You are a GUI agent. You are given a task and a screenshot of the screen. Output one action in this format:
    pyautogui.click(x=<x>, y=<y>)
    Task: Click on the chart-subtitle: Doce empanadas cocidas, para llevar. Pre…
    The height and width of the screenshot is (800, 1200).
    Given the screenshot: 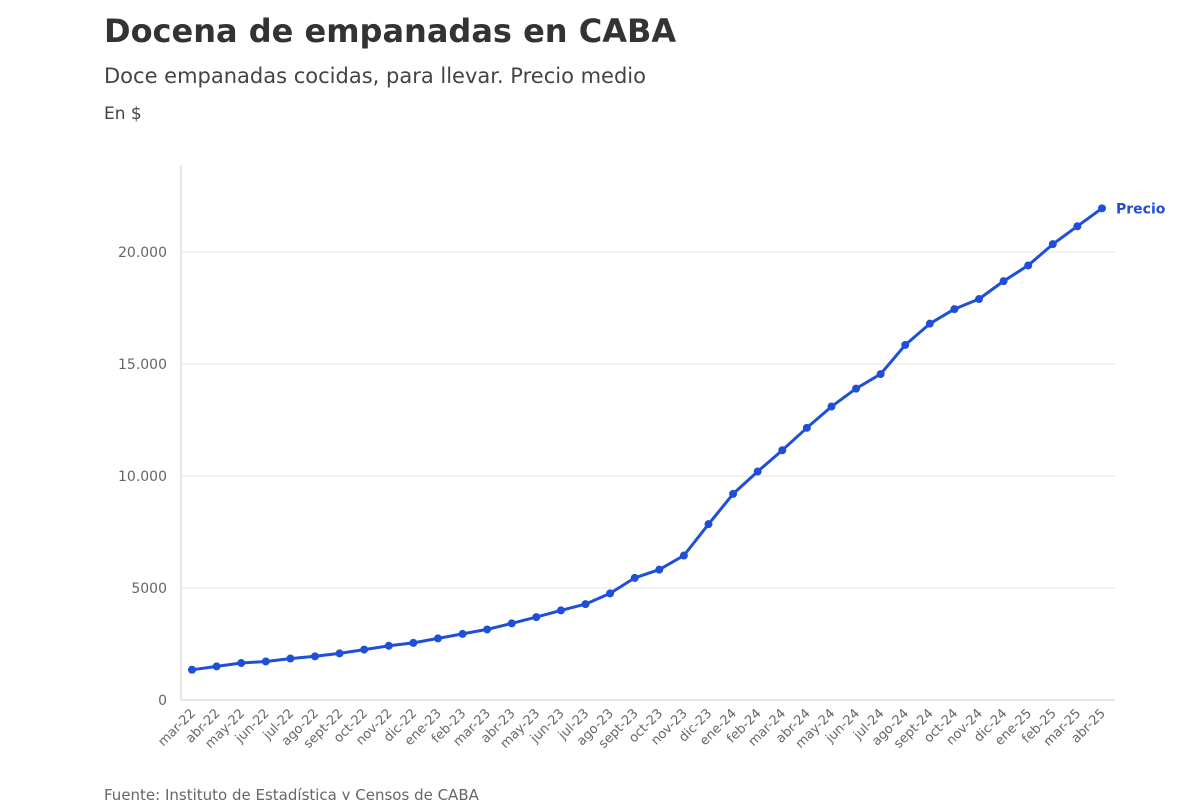 What is the action you would take?
    pyautogui.click(x=375, y=76)
    